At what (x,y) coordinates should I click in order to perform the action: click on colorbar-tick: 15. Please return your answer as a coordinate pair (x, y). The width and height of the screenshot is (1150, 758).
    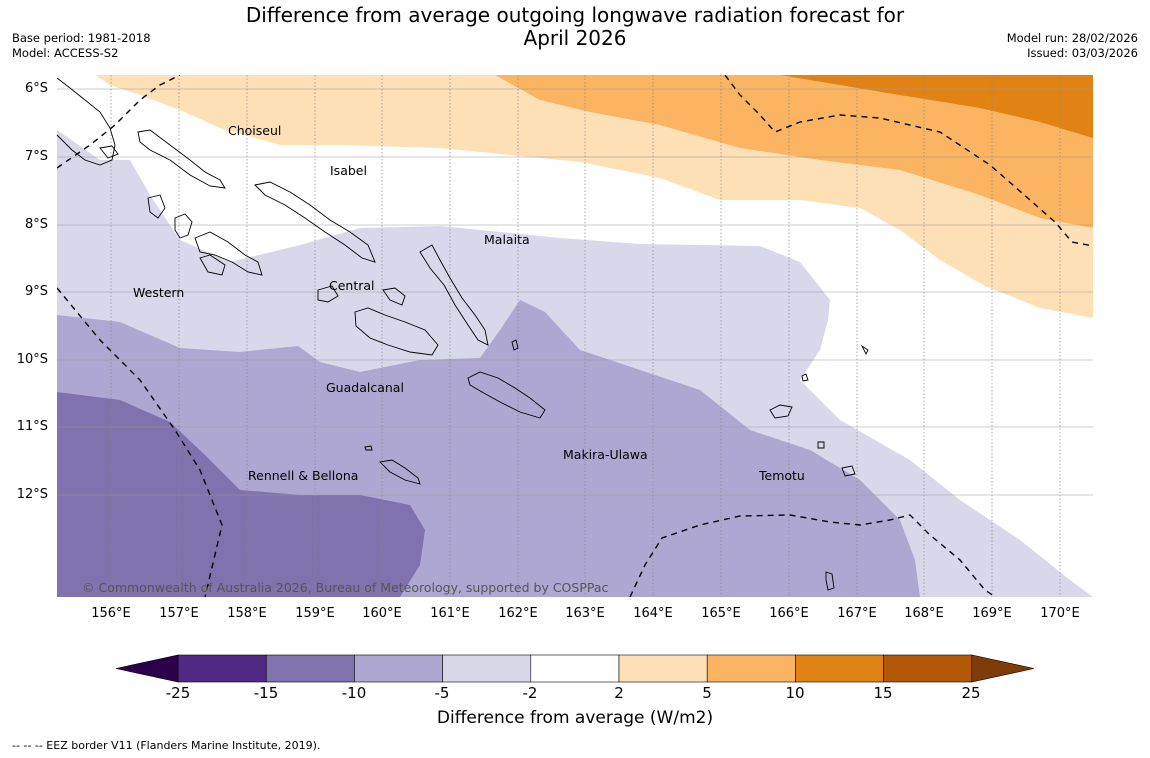
    Looking at the image, I should click on (883, 693).